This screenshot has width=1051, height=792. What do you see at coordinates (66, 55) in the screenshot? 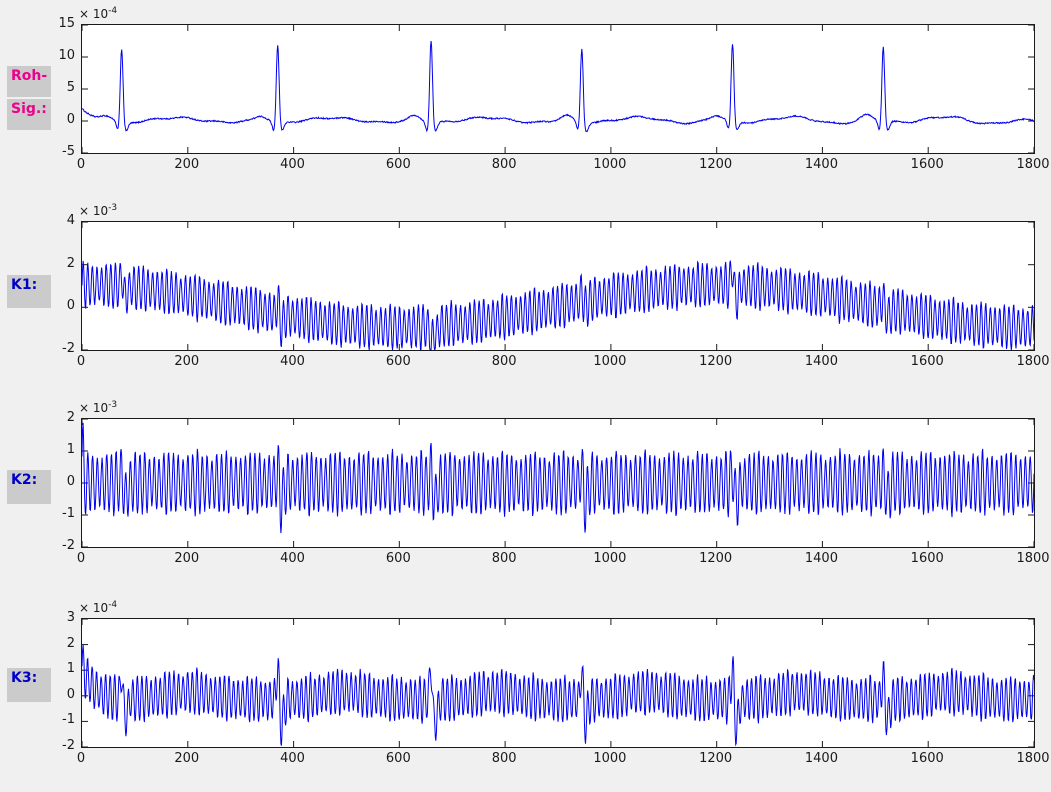
I see `y-tick-label: 10` at bounding box center [66, 55].